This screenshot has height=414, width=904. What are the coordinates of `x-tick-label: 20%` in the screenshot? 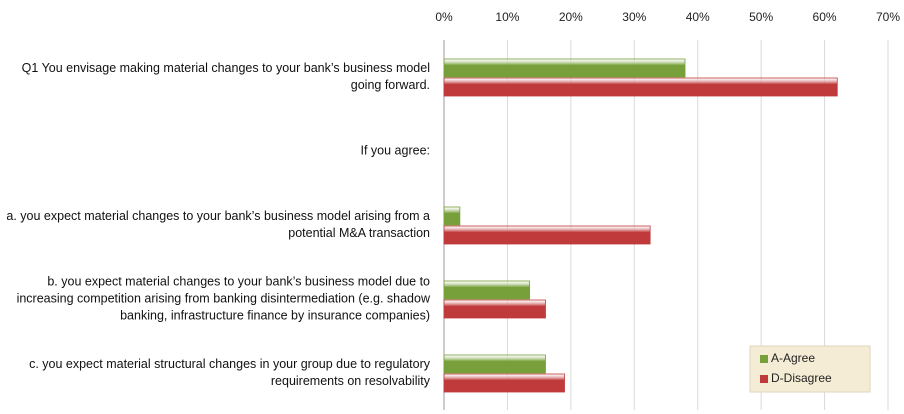 It's located at (571, 17).